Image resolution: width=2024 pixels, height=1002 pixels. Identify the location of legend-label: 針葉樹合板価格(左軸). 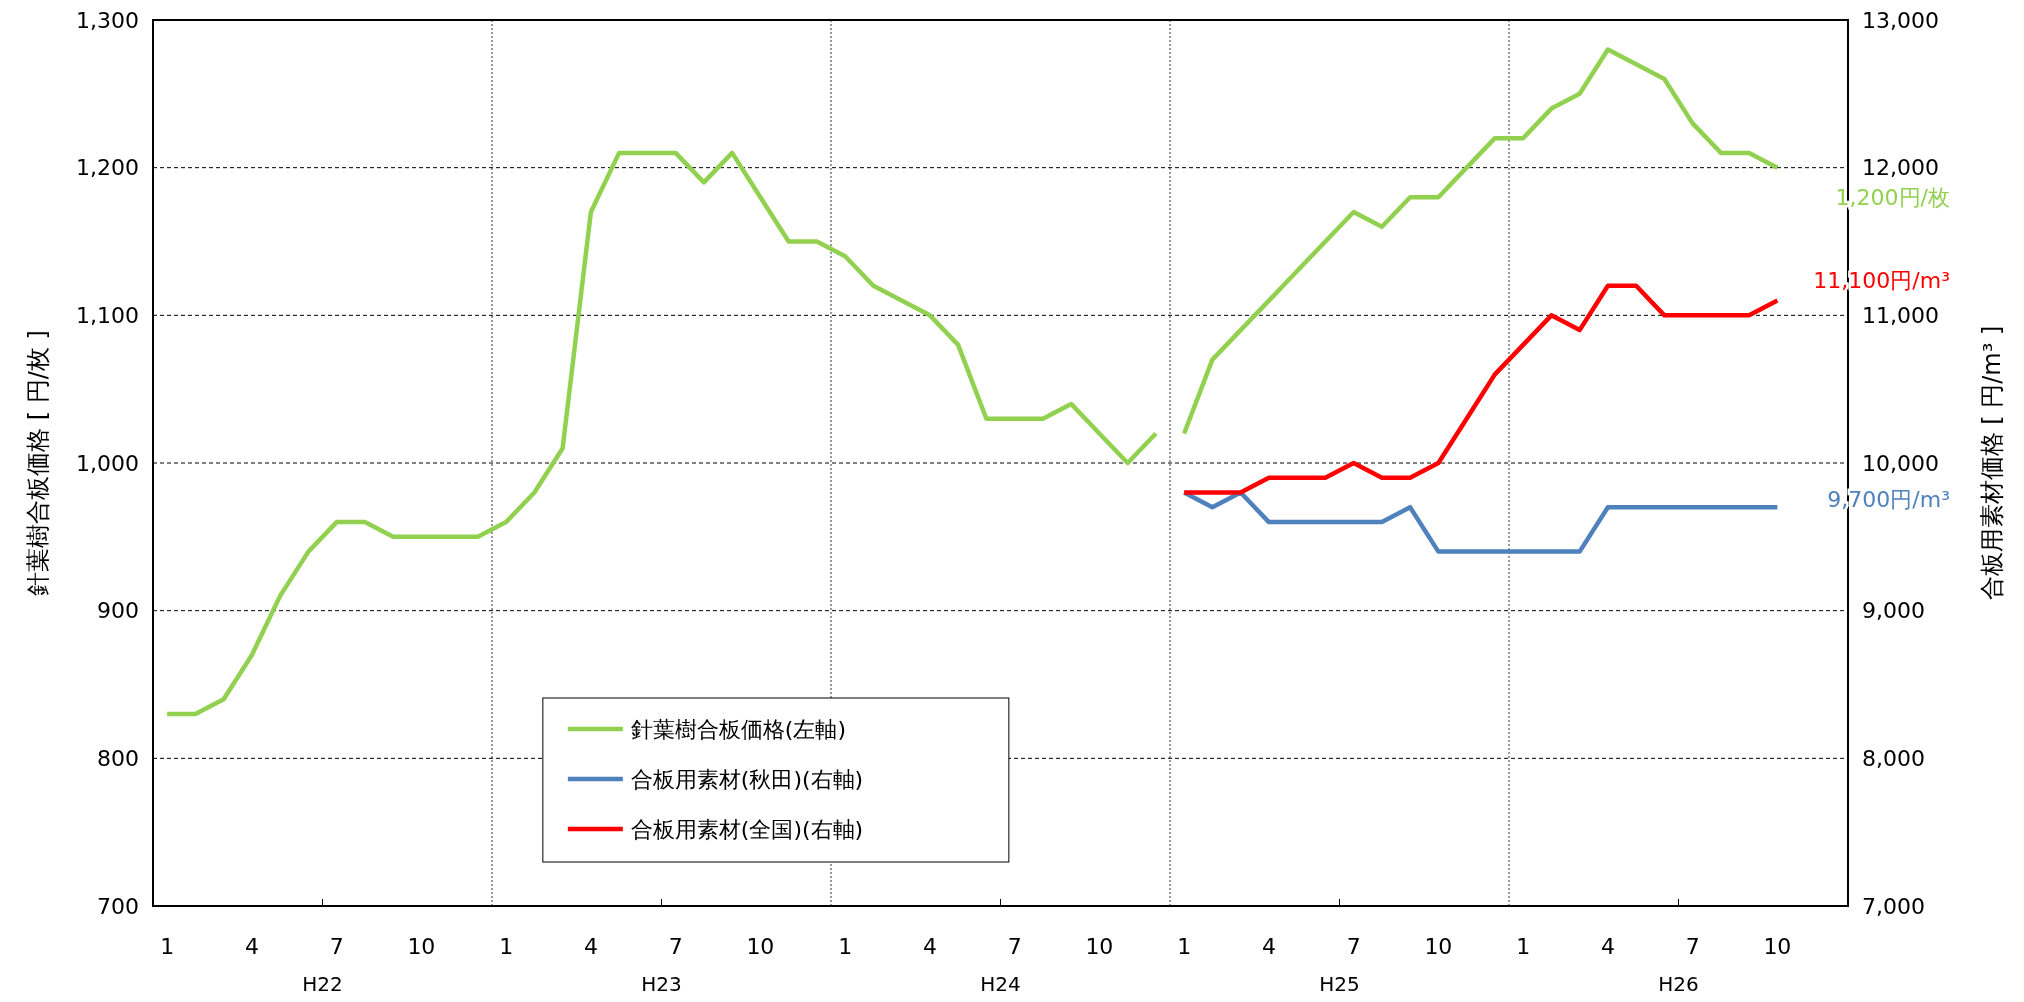
(738, 729).